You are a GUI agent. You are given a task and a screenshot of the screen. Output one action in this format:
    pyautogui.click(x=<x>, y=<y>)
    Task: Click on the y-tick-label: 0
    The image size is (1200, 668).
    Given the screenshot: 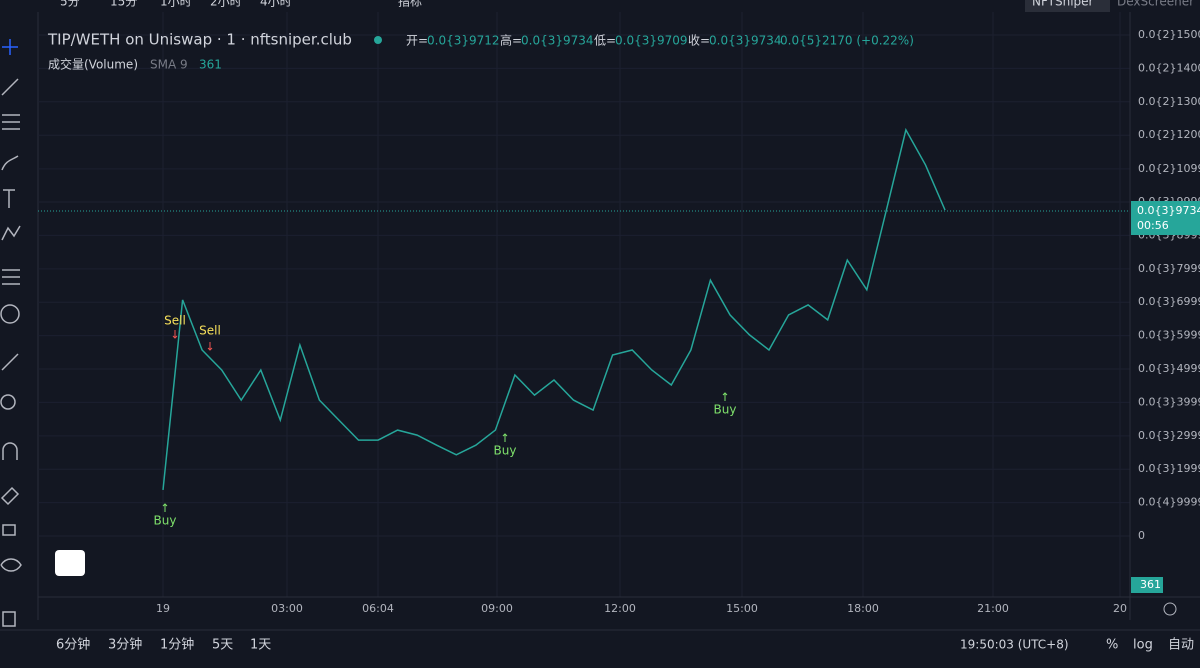 What is the action you would take?
    pyautogui.click(x=1141, y=535)
    